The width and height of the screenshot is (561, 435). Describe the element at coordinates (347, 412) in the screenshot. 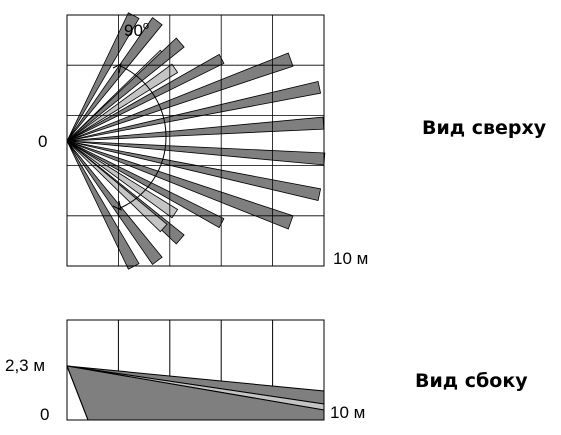

I see `side-range-label: 10 м` at that location.